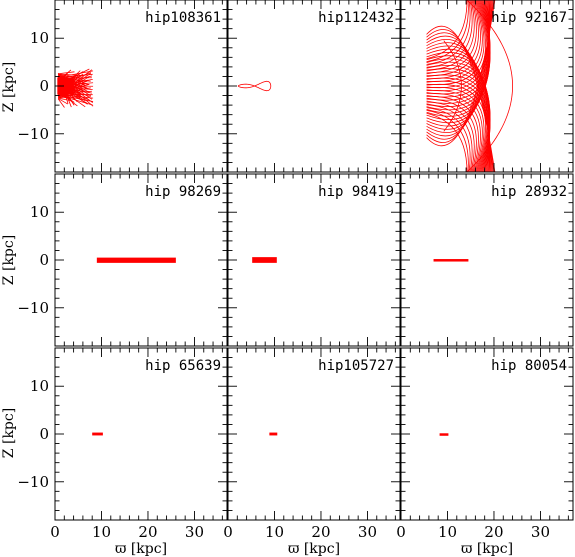 The width and height of the screenshot is (575, 557). I want to click on panel-title: hip 28932, so click(529, 192).